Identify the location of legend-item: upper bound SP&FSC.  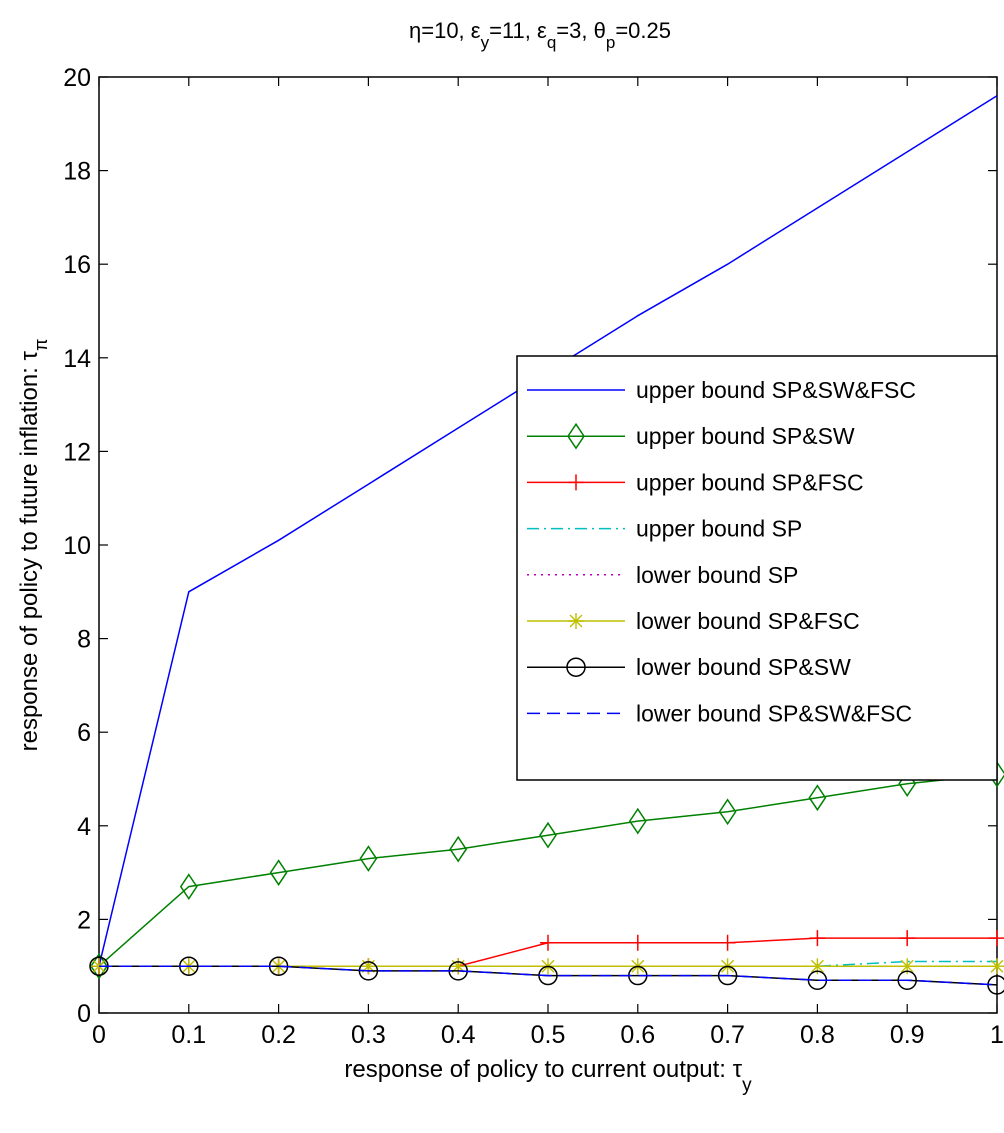
(695, 482).